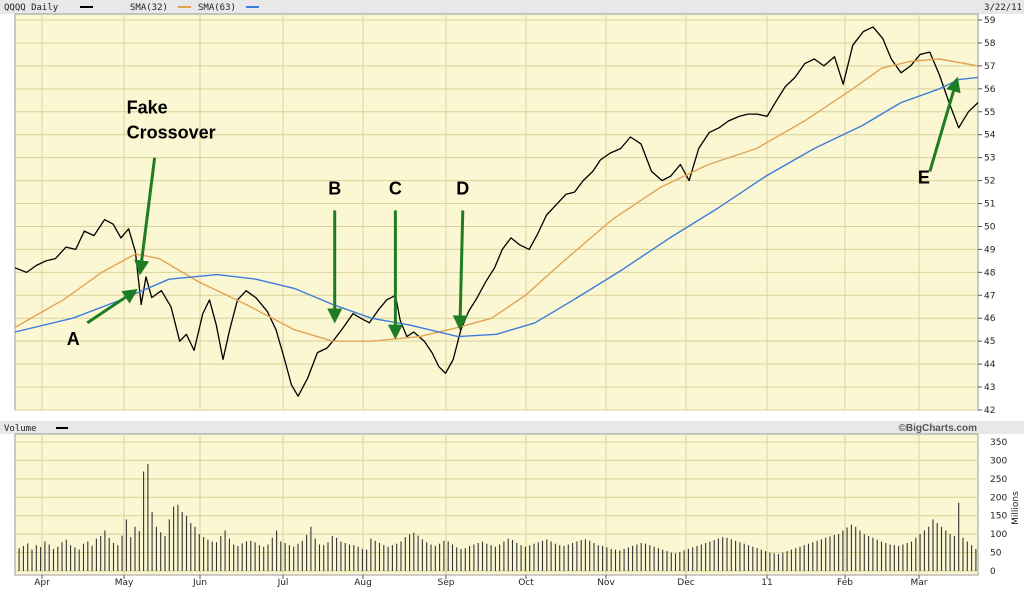 Image resolution: width=1024 pixels, height=595 pixels. Describe the element at coordinates (124, 583) in the screenshot. I see `month-label: May` at that location.